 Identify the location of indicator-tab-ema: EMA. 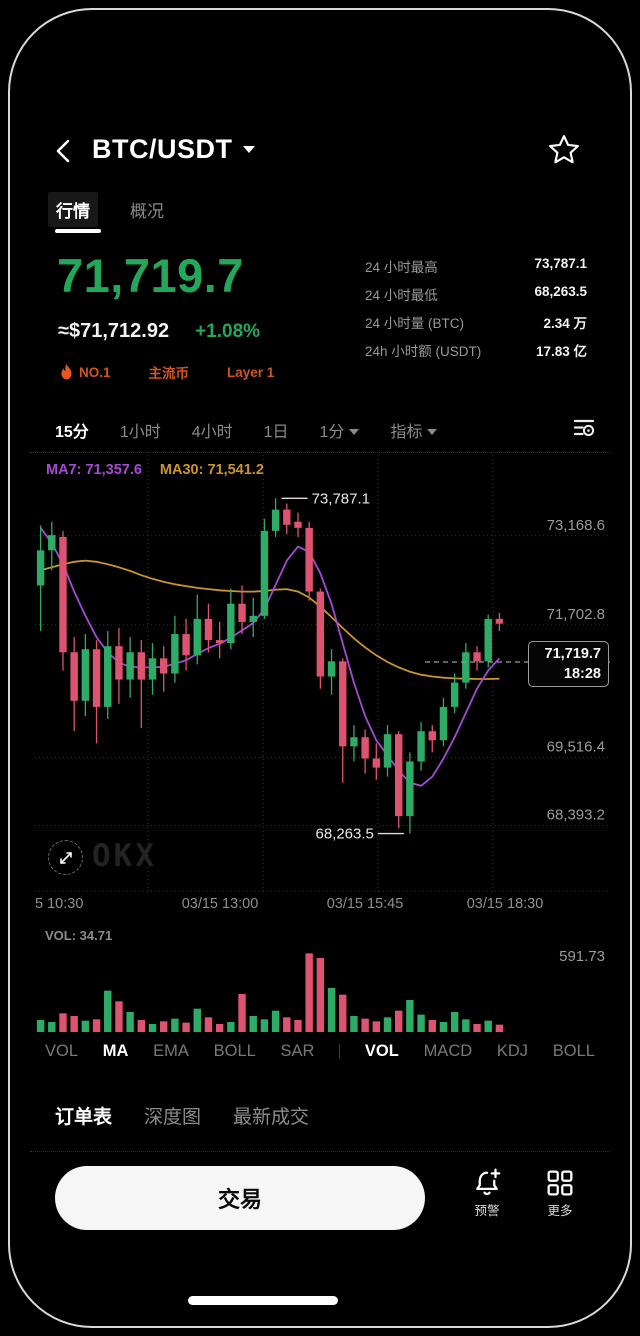
(171, 1051).